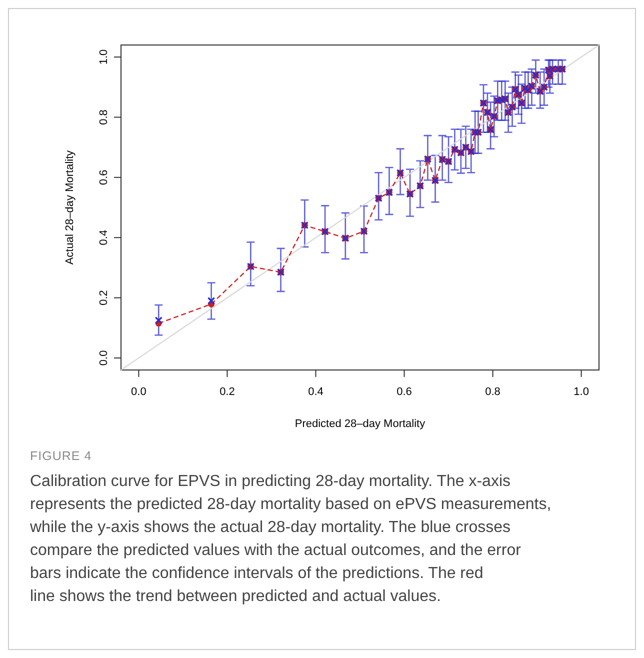 This screenshot has height=658, width=644. Describe the element at coordinates (104, 57) in the screenshot. I see `y-tick-label: 1.0` at that location.